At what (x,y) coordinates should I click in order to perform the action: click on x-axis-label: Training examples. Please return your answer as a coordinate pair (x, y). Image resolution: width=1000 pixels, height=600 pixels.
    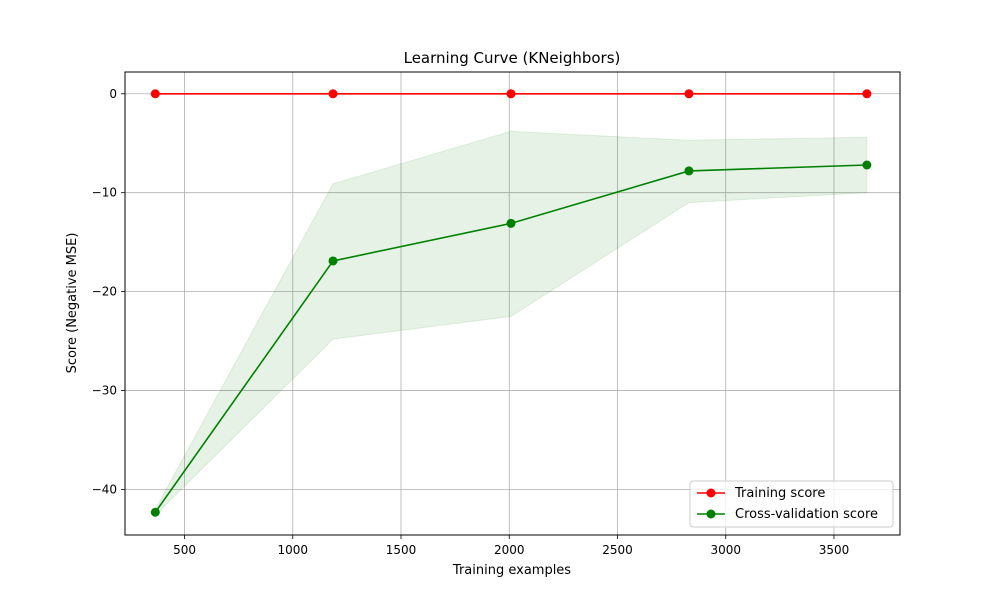
    Looking at the image, I should click on (511, 570).